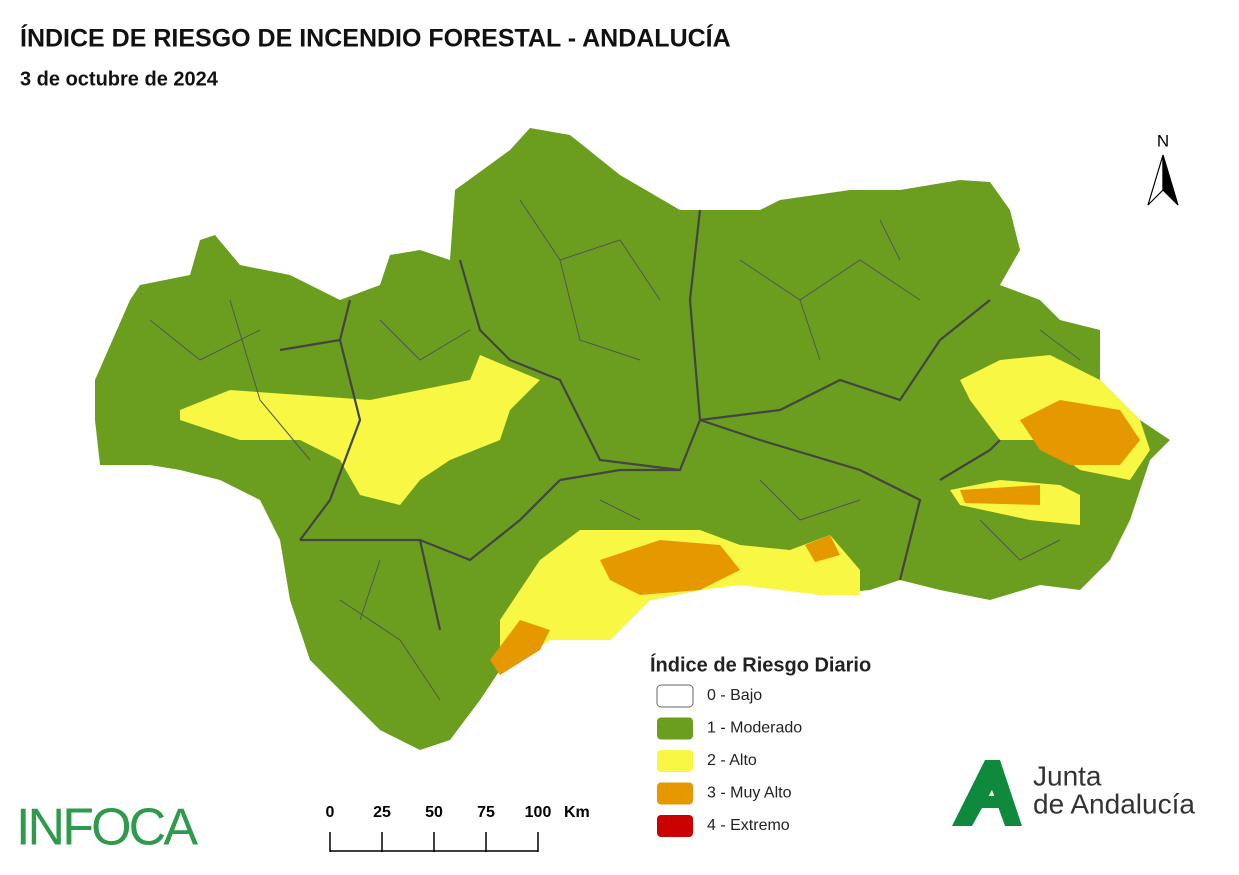 The height and width of the screenshot is (875, 1239). What do you see at coordinates (107, 828) in the screenshot?
I see `infoca-logo: INFOCA` at bounding box center [107, 828].